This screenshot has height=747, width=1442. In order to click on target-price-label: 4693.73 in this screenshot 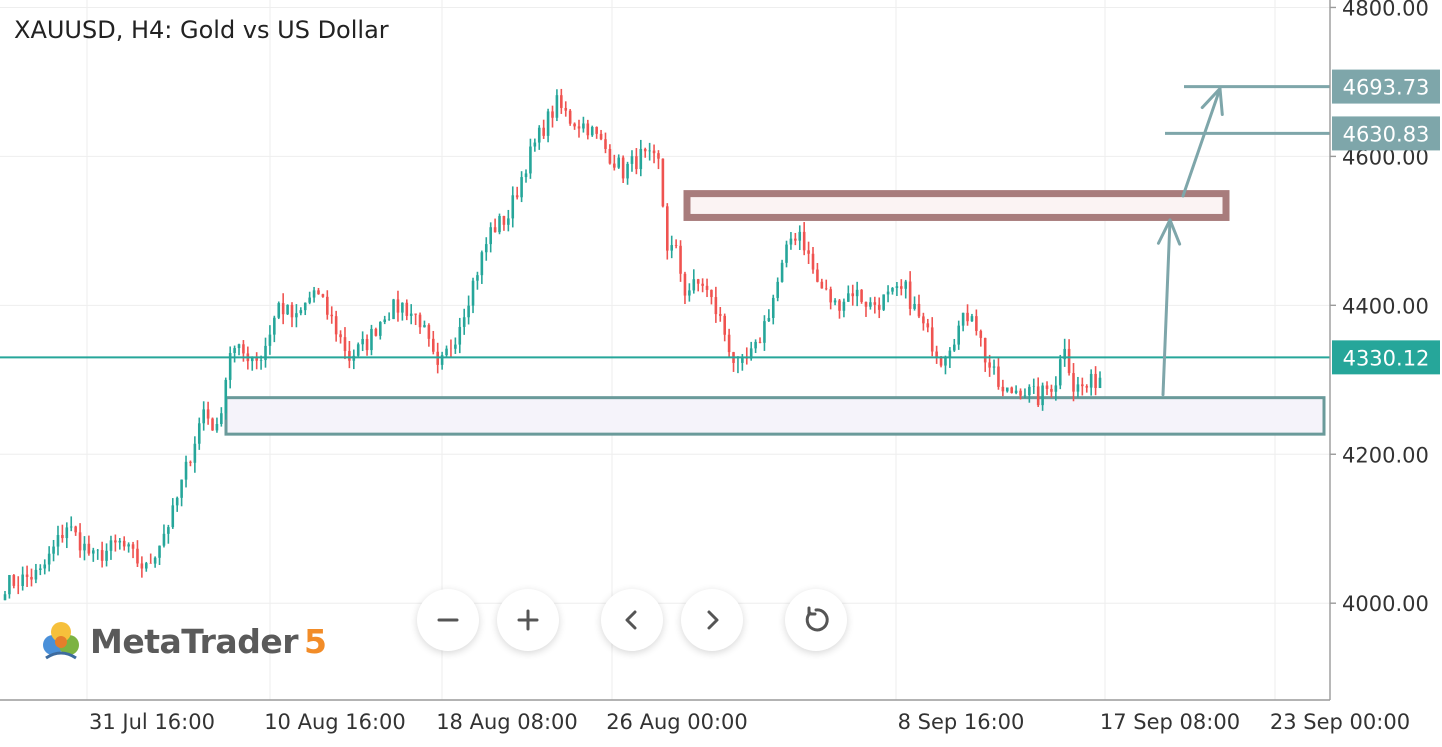, I will do `click(1386, 86)`.